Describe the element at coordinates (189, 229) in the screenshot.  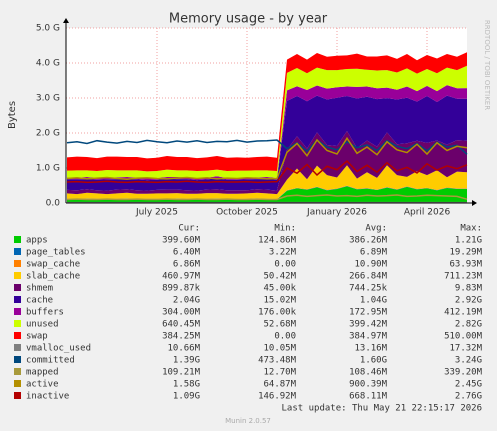
I see `legend-header: Cur:` at that location.